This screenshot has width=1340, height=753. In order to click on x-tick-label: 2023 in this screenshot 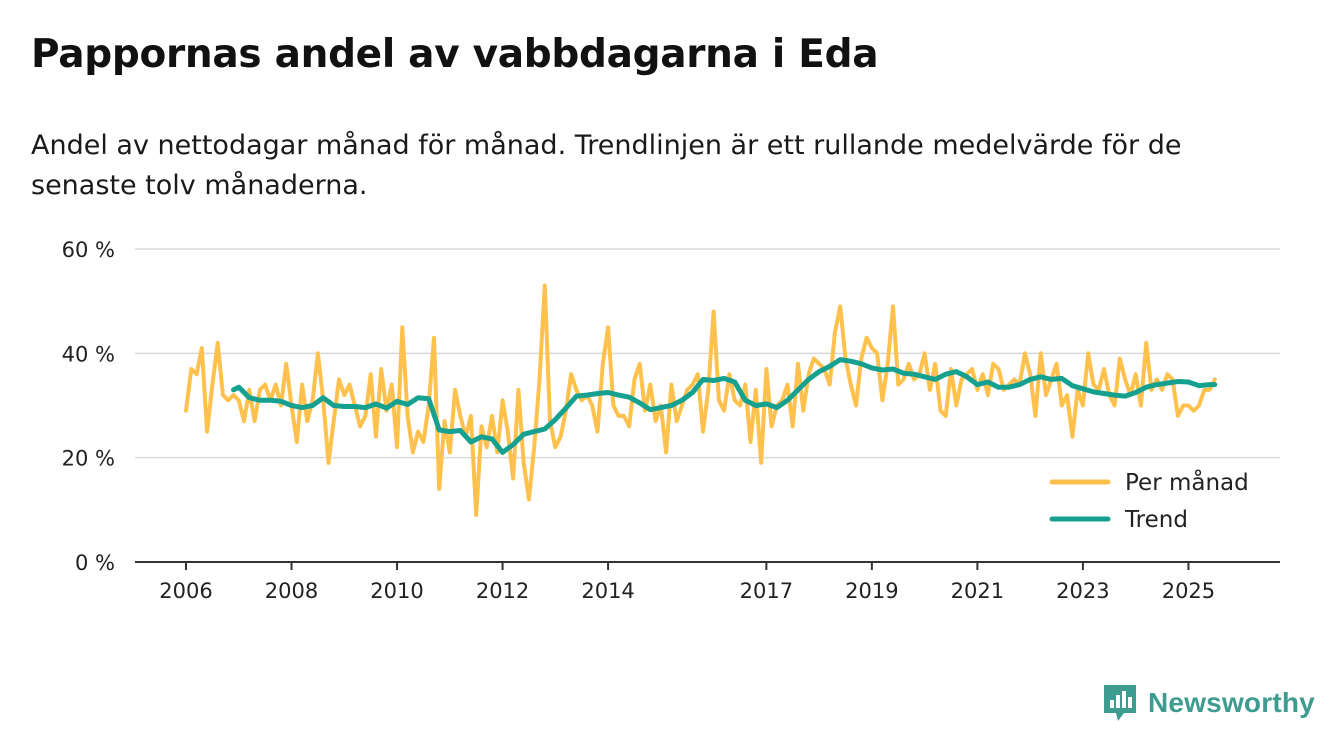, I will do `click(1082, 591)`.